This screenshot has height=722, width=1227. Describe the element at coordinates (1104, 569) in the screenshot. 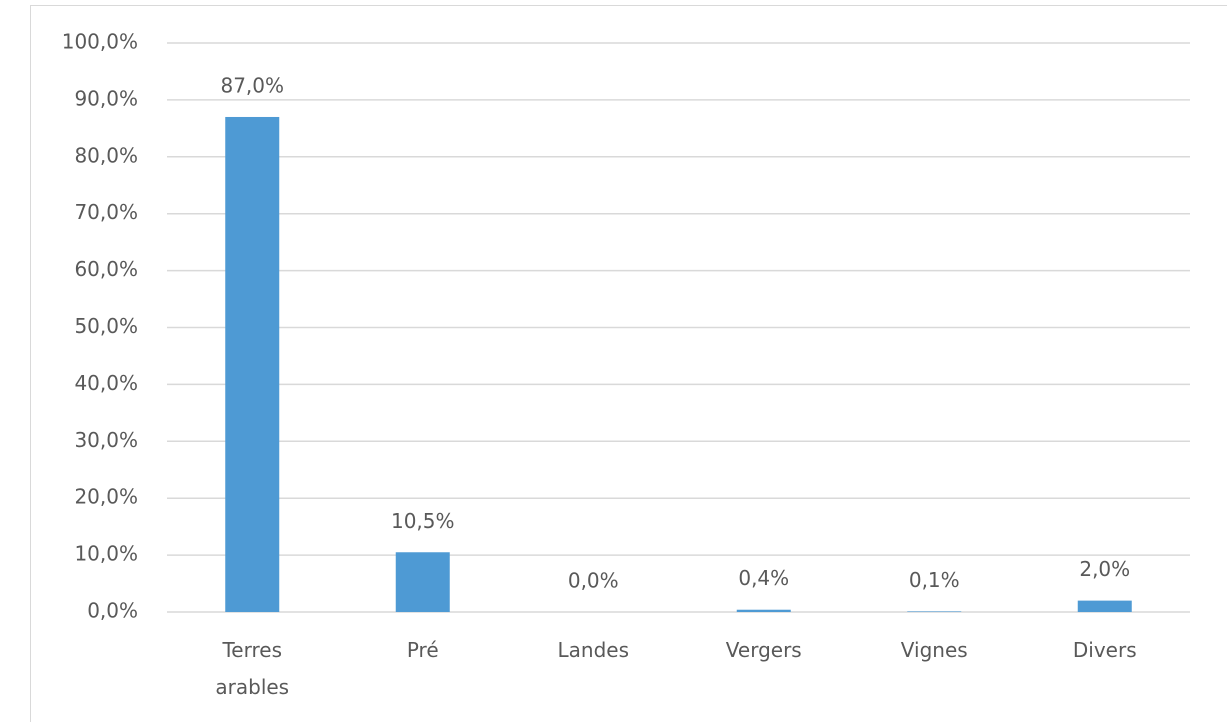

I see `data-label: 2,0%` at that location.